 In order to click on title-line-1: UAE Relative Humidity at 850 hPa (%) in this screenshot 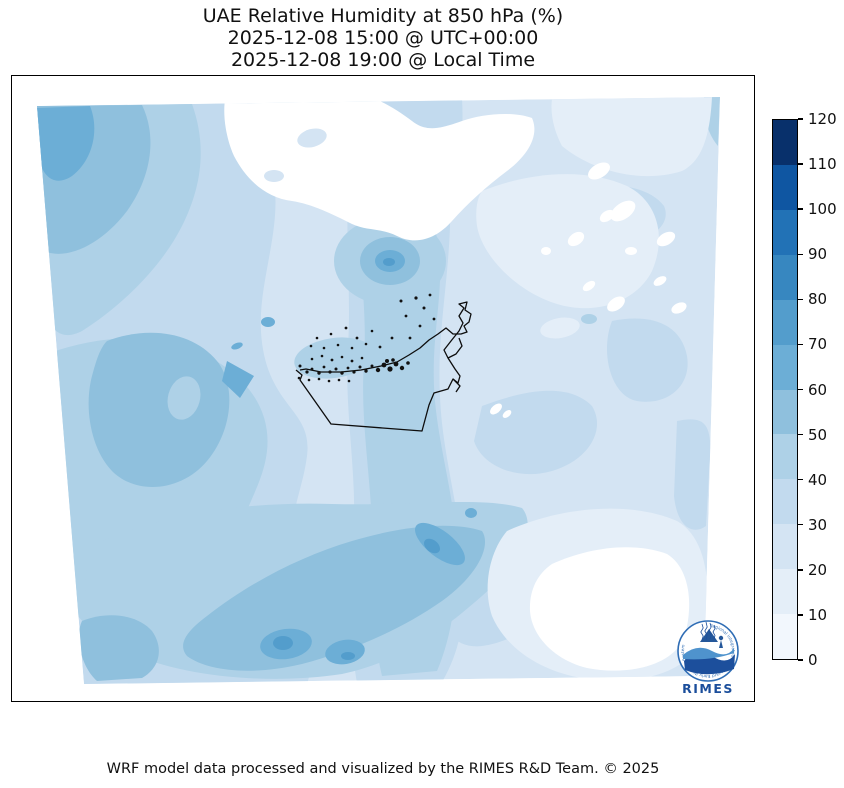, I will do `click(383, 16)`.